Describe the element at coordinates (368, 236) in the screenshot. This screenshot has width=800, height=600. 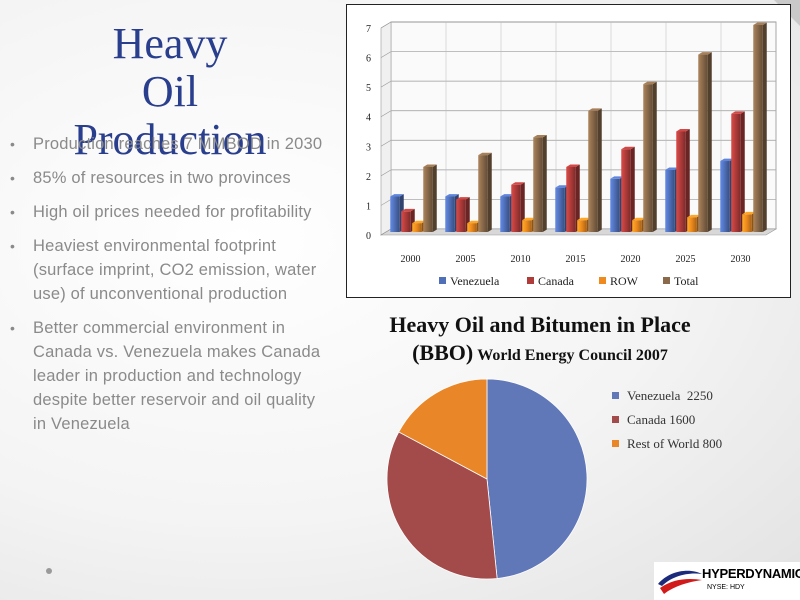
I see `y-tick-label: 0` at that location.